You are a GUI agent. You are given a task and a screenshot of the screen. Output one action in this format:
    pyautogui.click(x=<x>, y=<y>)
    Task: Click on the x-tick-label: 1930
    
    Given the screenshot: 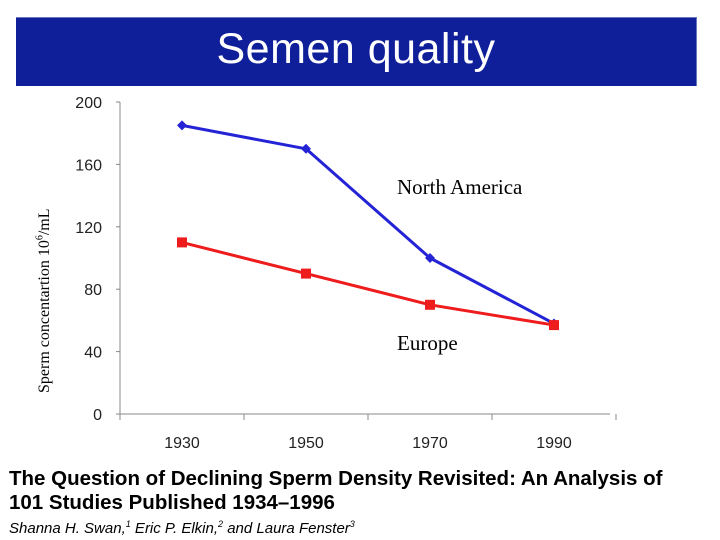 What is the action you would take?
    pyautogui.click(x=182, y=443)
    